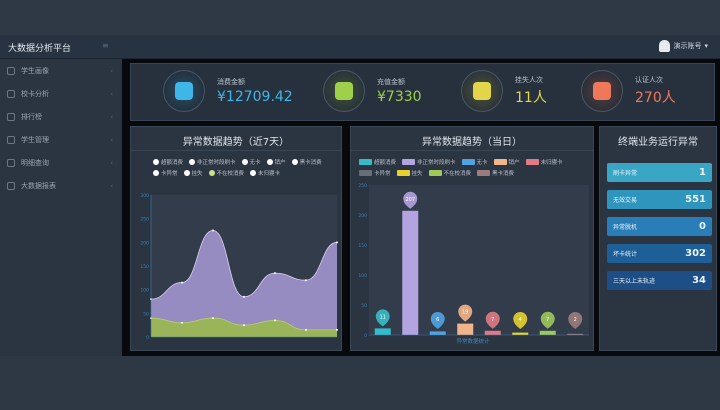 This screenshot has height=410, width=720. I want to click on sidebar-item: 大数据报表 ‹, so click(61, 185).